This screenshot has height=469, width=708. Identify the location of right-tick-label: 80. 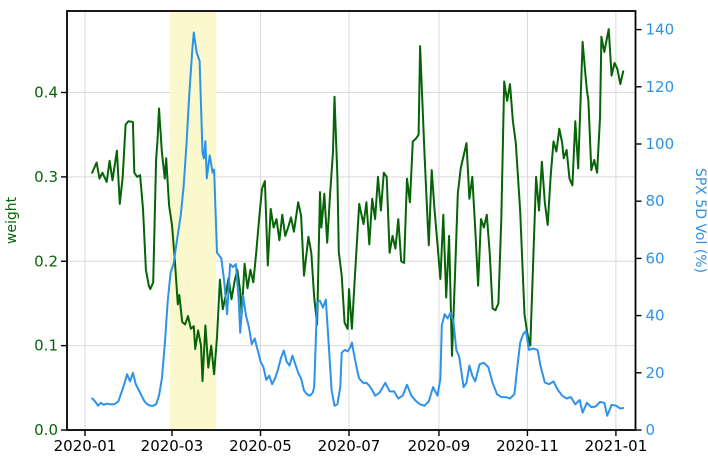
(655, 201).